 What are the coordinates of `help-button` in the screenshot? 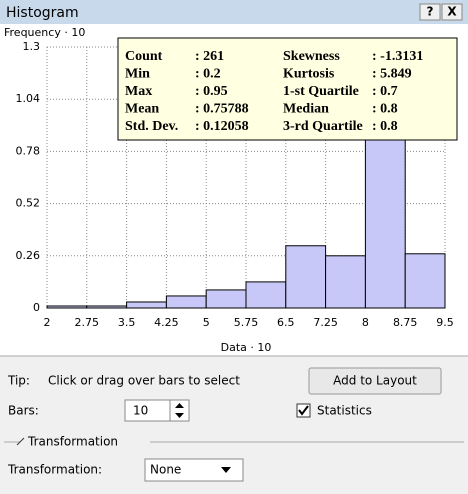 It's located at (430, 12).